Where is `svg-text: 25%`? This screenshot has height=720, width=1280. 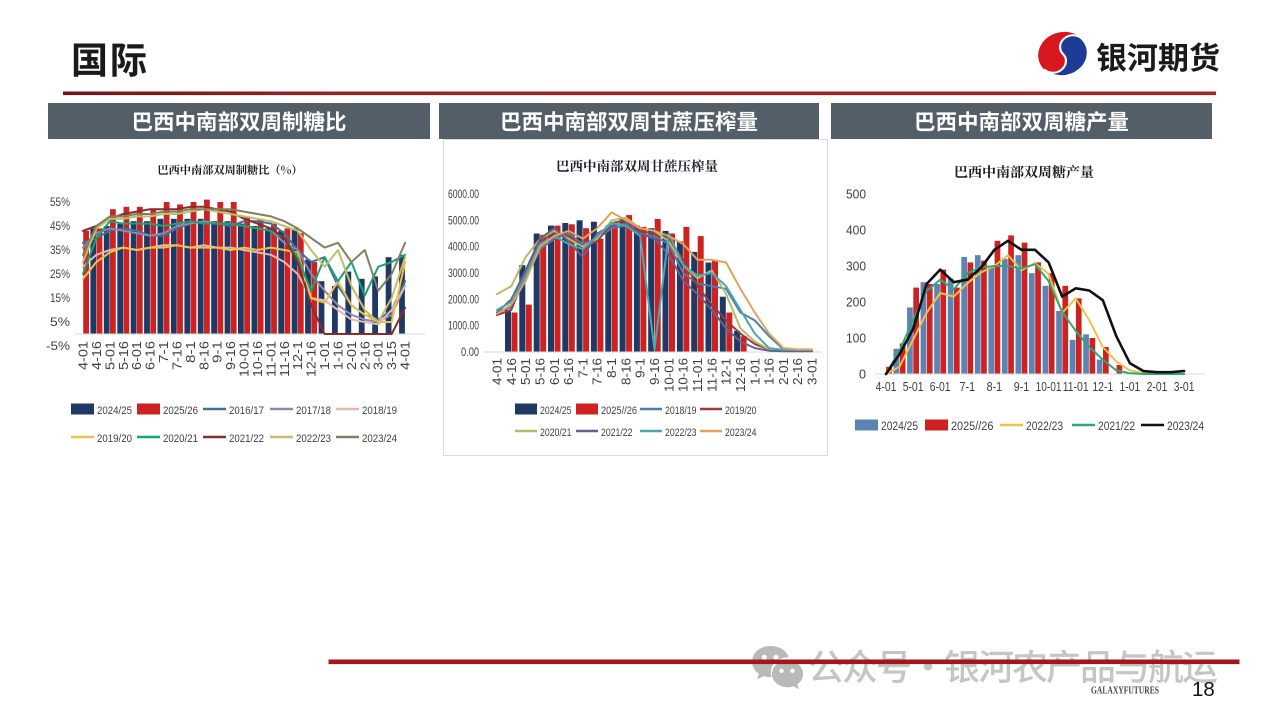
svg-text: 25% is located at coordinates (60, 274).